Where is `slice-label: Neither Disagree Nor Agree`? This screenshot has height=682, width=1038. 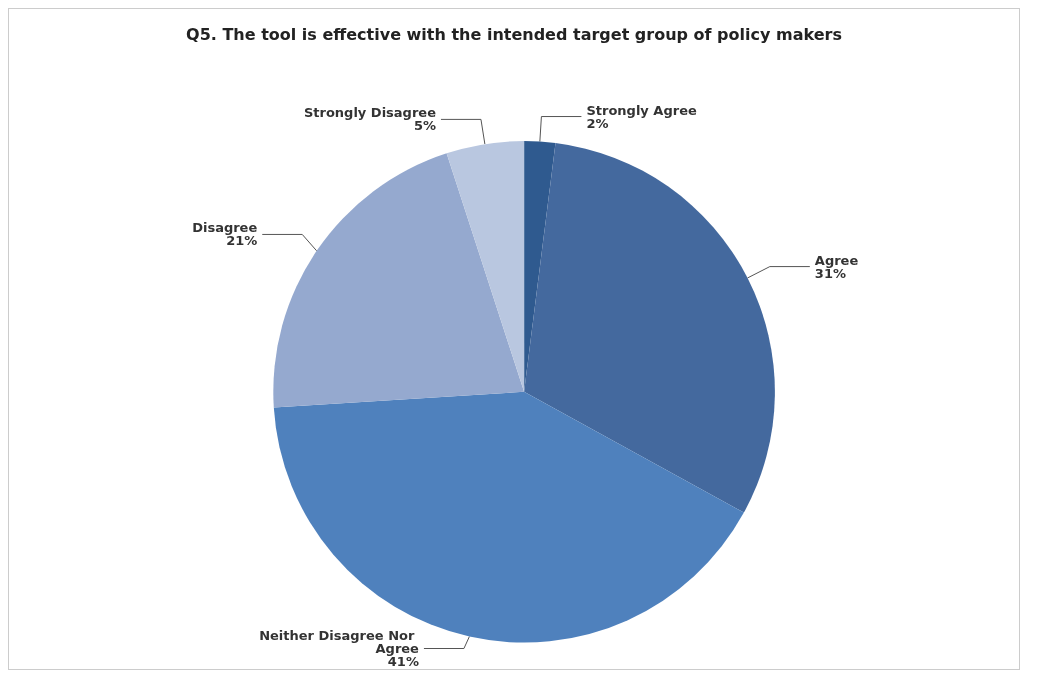 slice-label: Neither Disagree Nor Agree is located at coordinates (339, 642).